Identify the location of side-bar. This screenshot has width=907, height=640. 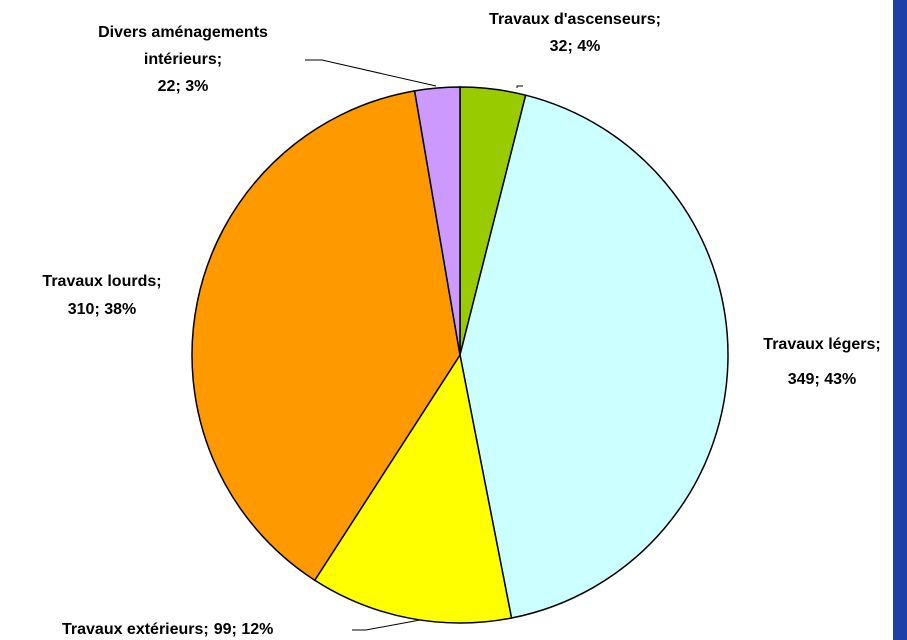
(900, 320).